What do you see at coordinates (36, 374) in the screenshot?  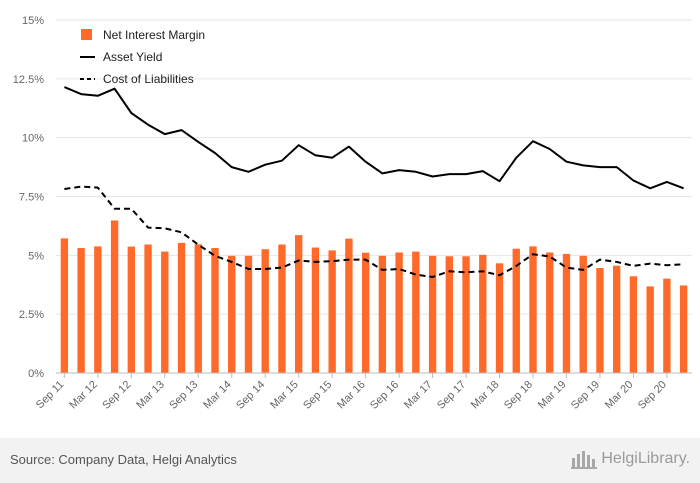 I see `y-tick-label: 0%` at bounding box center [36, 374].